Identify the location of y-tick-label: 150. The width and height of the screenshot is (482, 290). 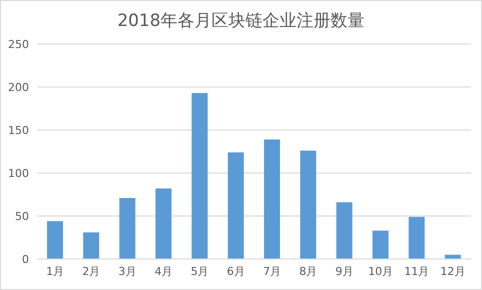
(18, 130).